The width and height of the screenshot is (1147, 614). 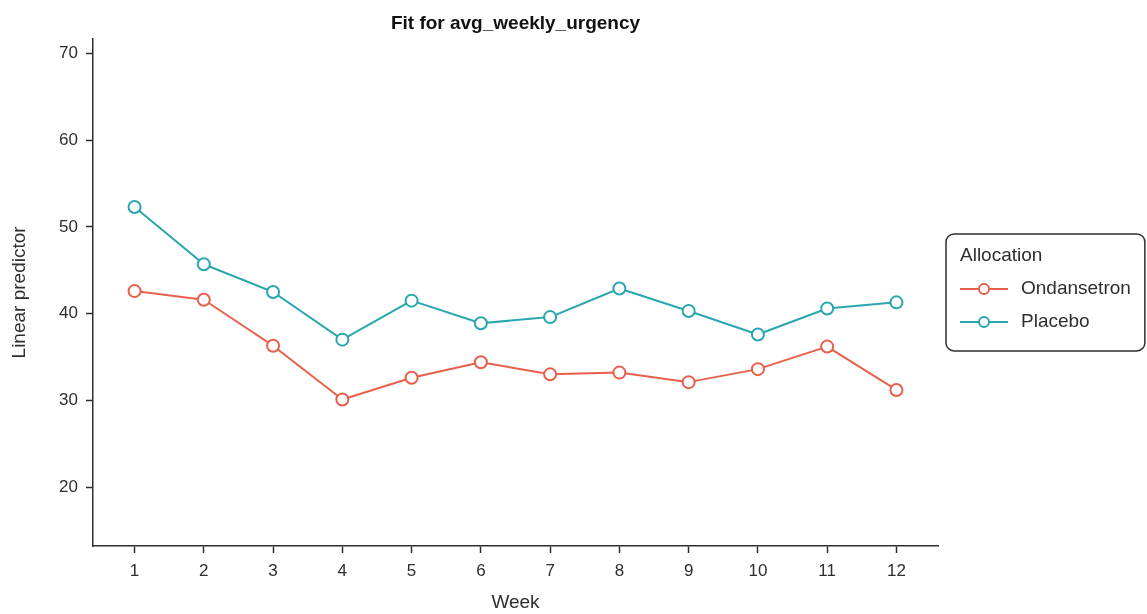 I want to click on legend-label: Ondansetron, so click(x=1076, y=288).